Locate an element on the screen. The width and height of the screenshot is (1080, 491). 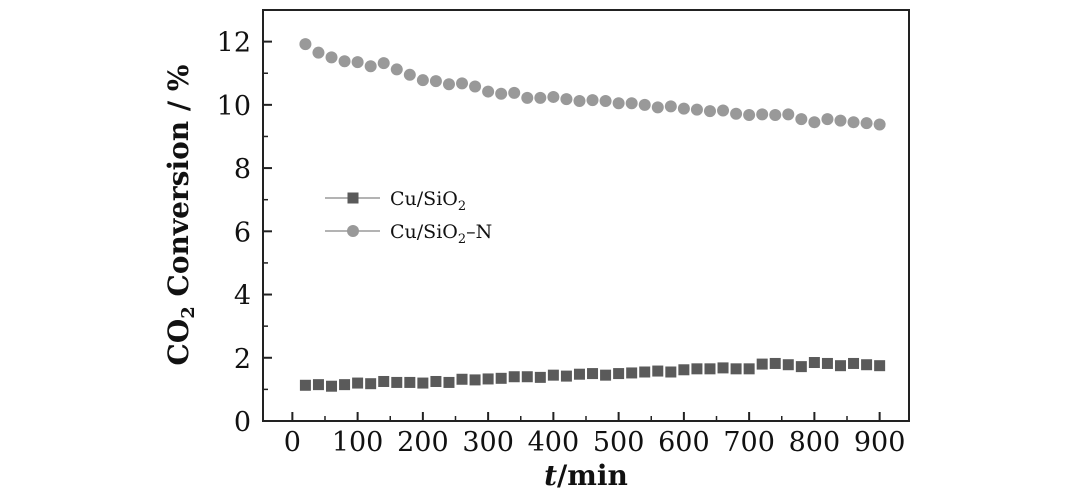
x-tick-label: 200 is located at coordinates (423, 442).